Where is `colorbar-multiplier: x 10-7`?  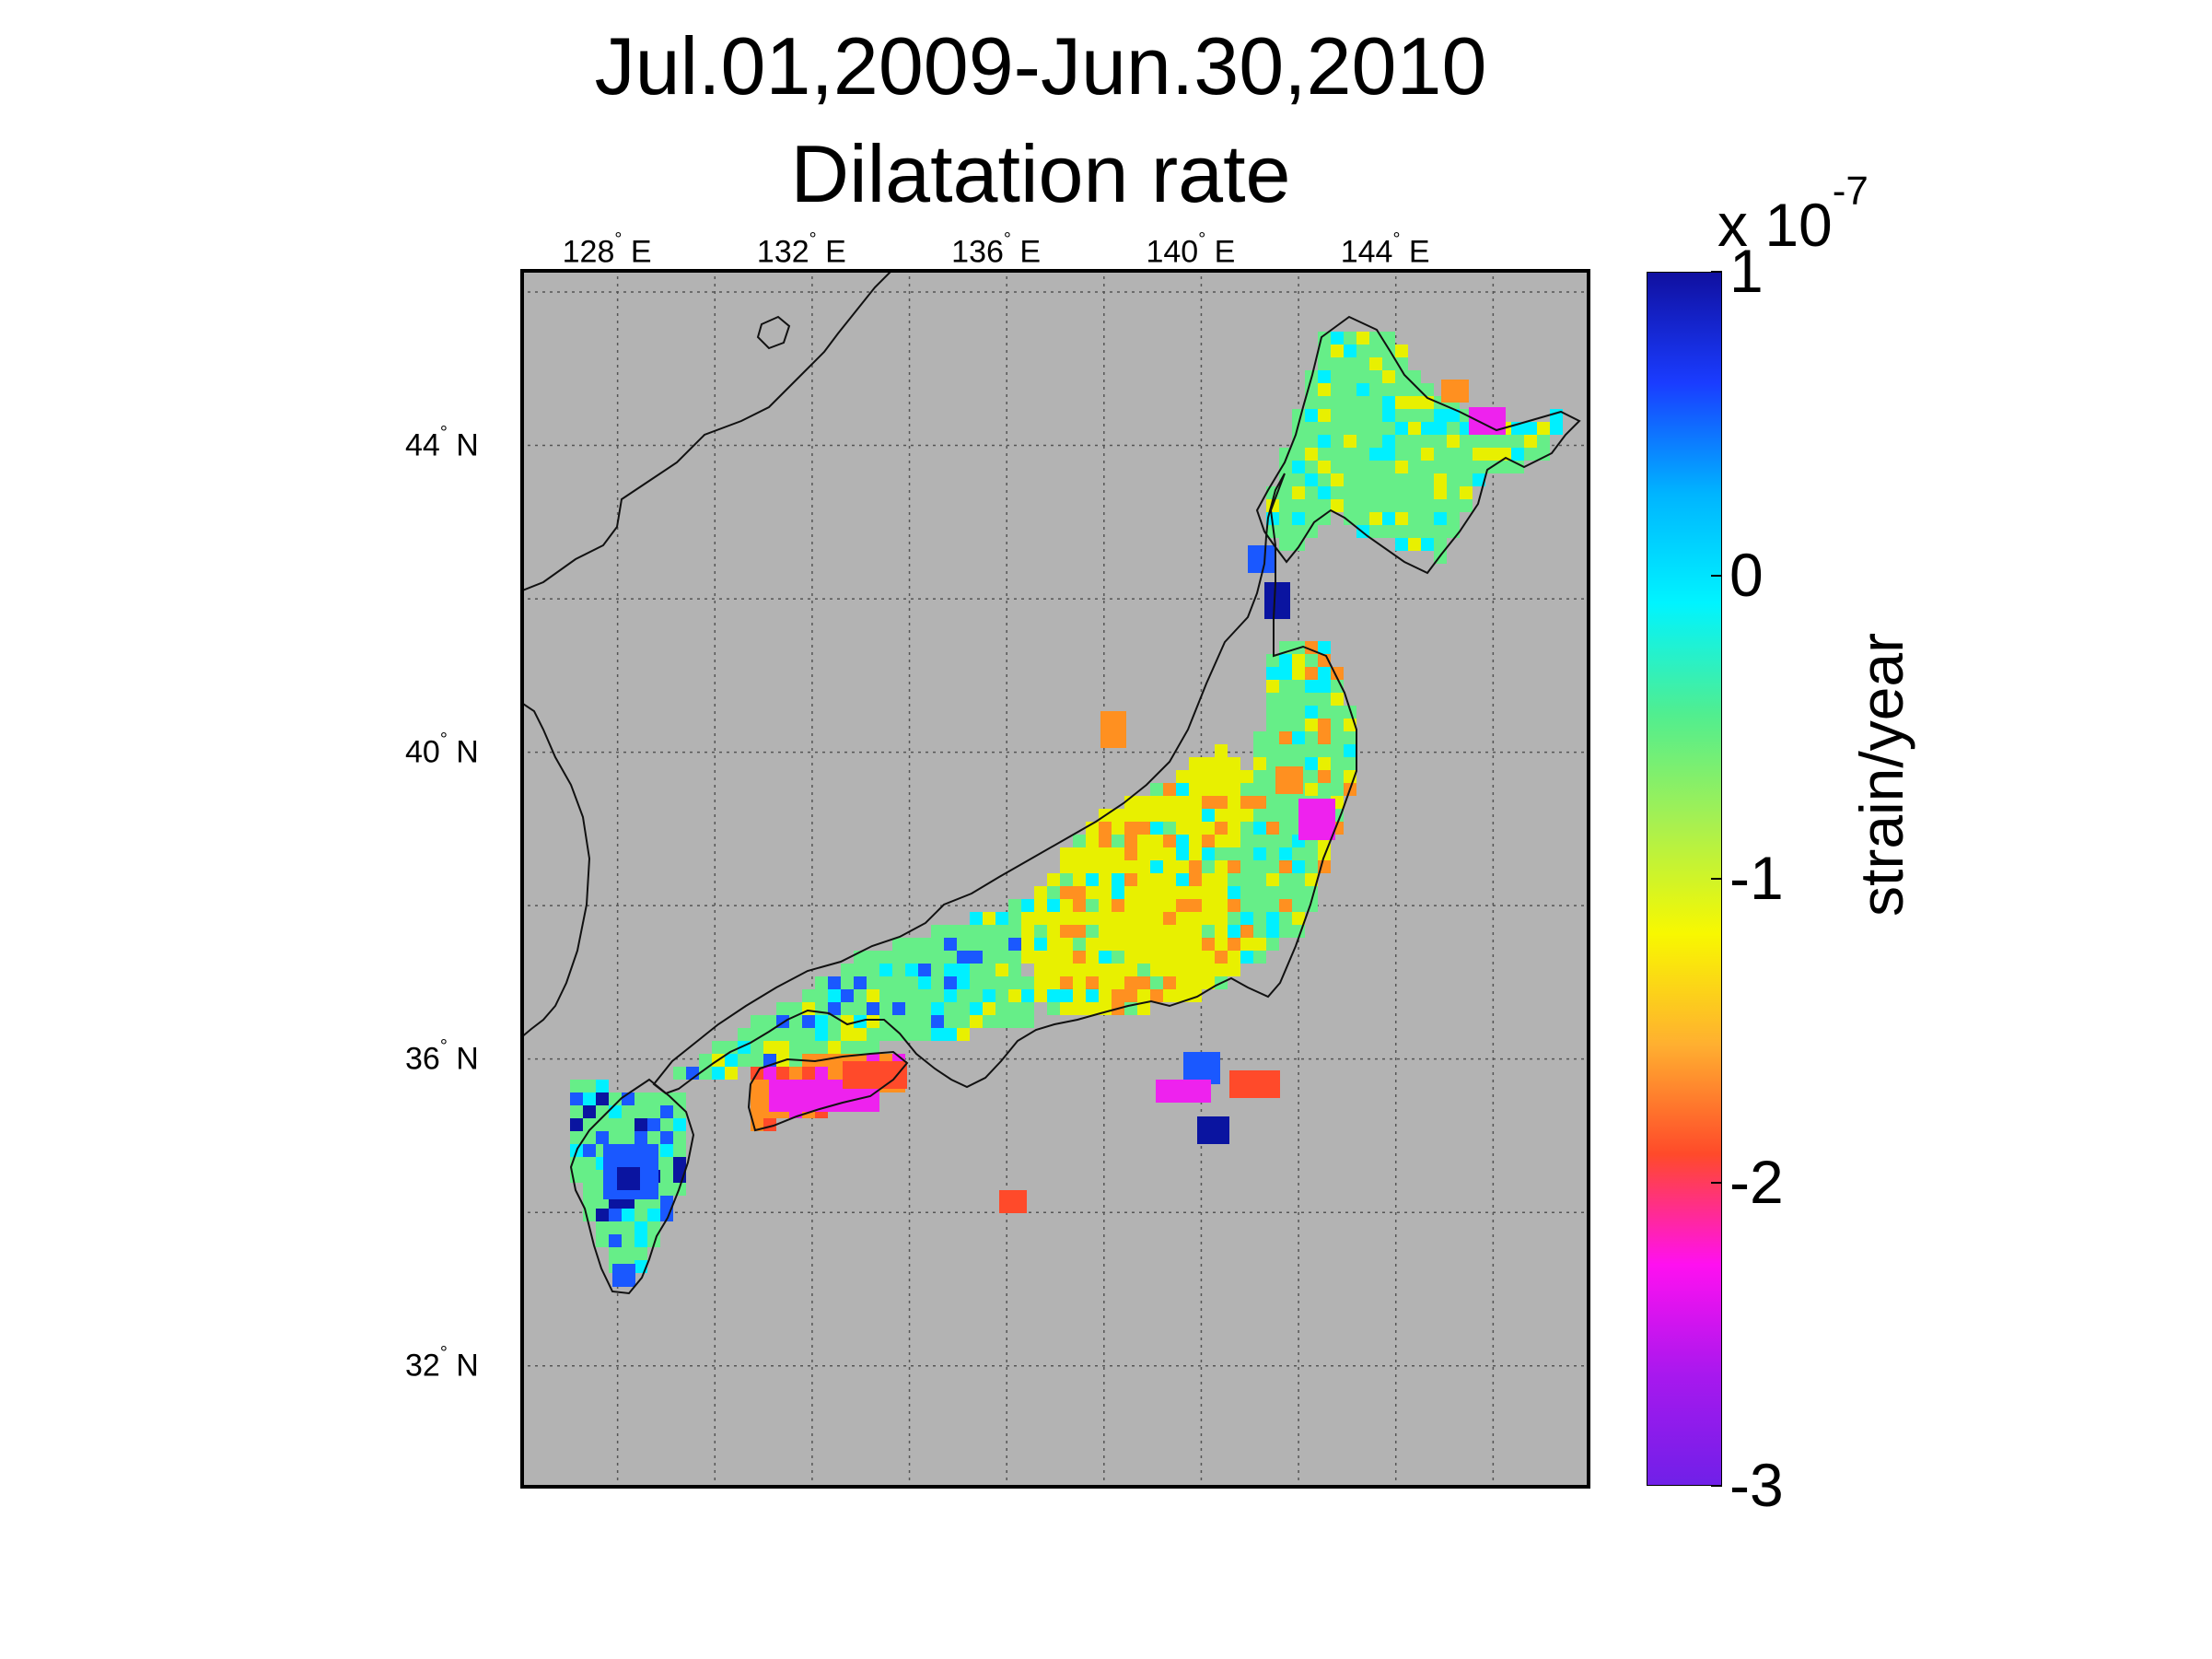 colorbar-multiplier: x 10-7 is located at coordinates (1793, 213).